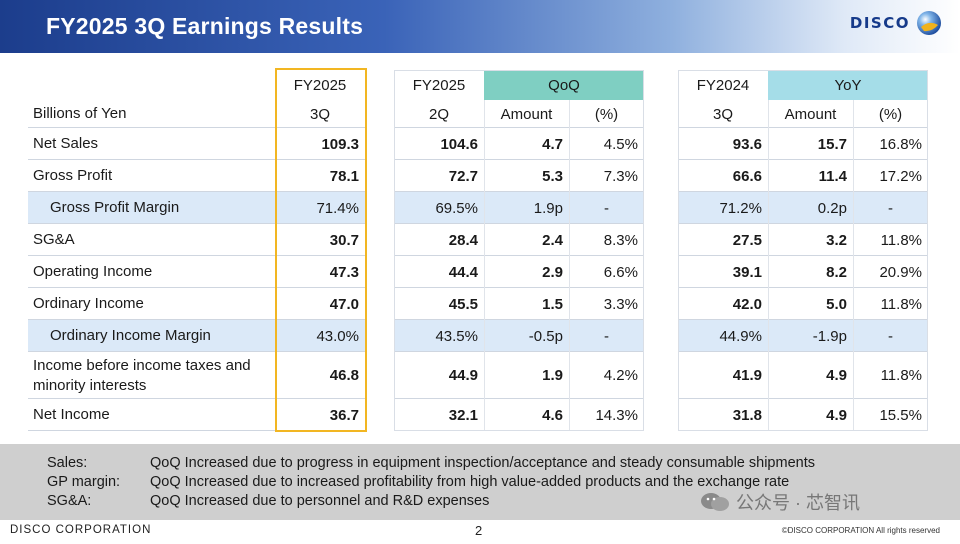  What do you see at coordinates (747, 176) in the screenshot?
I see `cell-py: 66.6` at bounding box center [747, 176].